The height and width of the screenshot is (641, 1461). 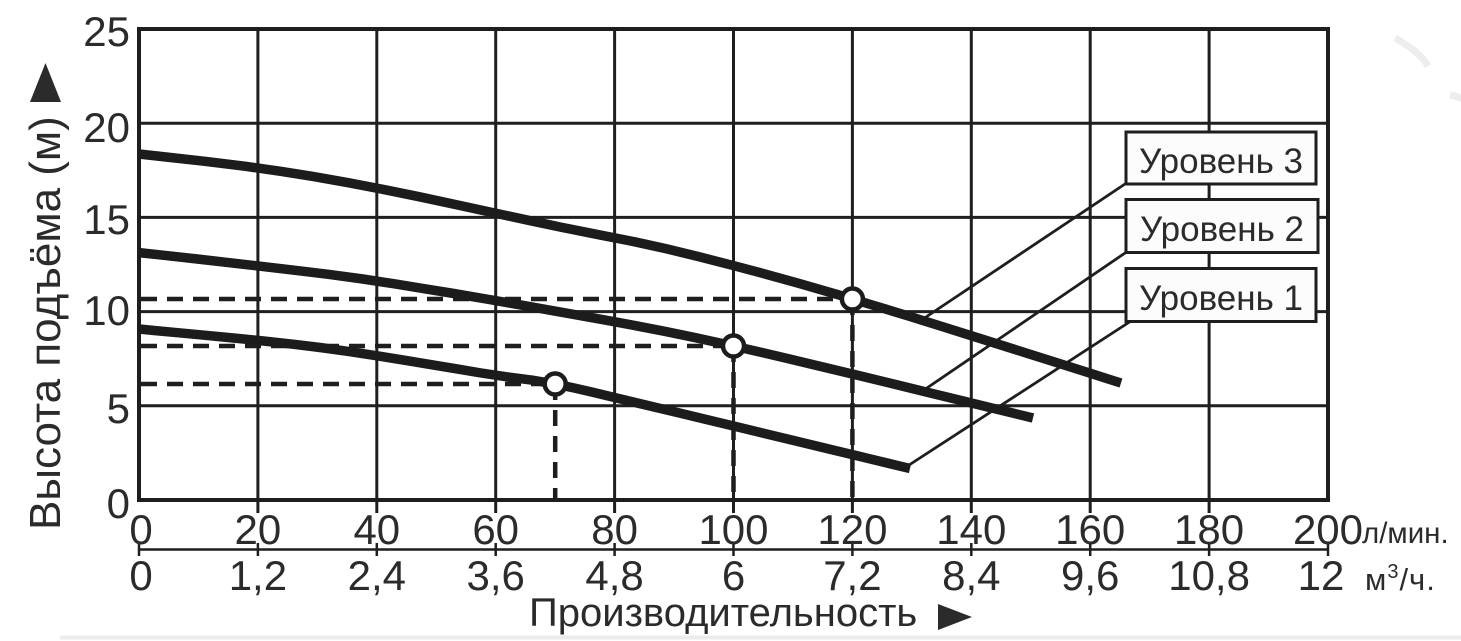 I want to click on svg-text: 4,8, so click(x=614, y=575).